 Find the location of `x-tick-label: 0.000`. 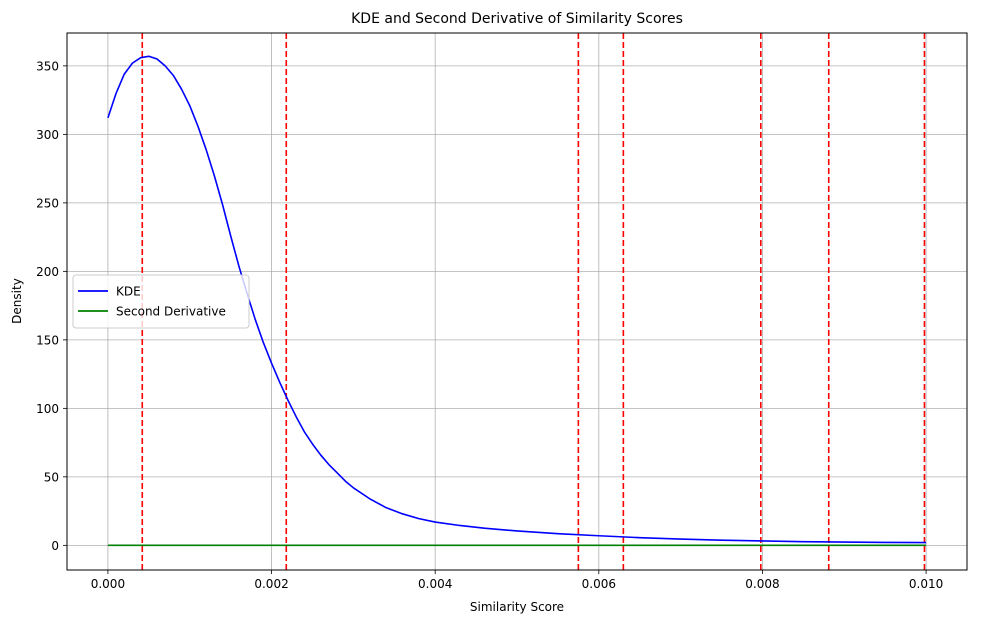

x-tick-label: 0.000 is located at coordinates (108, 584).